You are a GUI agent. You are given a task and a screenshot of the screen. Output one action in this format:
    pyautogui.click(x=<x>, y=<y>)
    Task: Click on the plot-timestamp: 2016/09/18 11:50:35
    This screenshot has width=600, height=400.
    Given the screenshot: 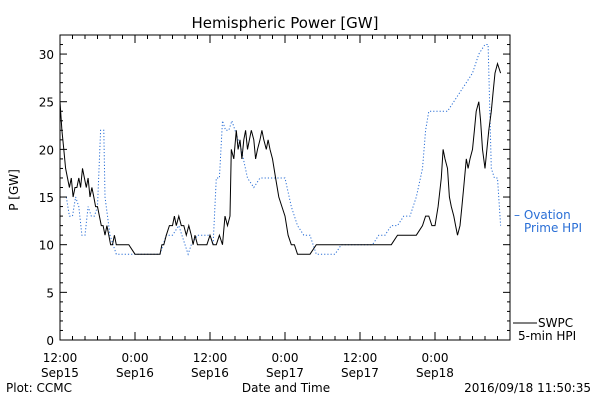 What is the action you would take?
    pyautogui.click(x=527, y=388)
    